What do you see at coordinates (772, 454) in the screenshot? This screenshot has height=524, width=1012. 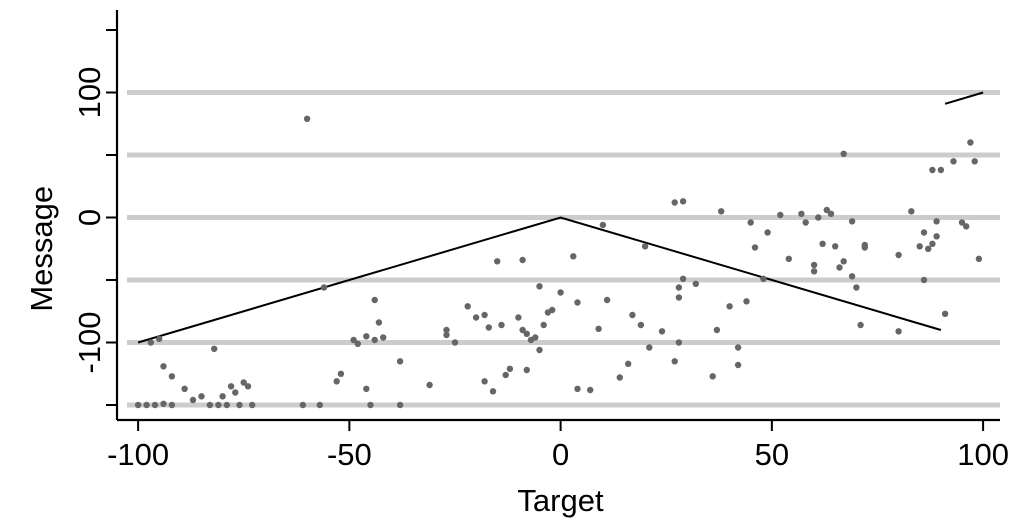 I see `x-tick-label: 50` at bounding box center [772, 454].